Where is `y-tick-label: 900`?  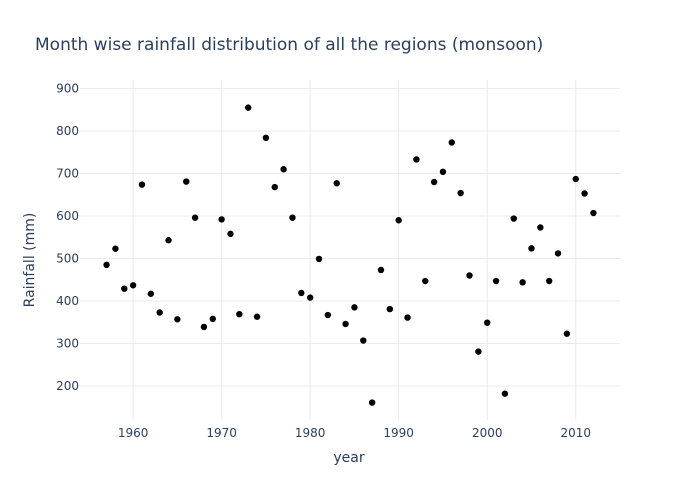 y-tick-label: 900 is located at coordinates (67, 89).